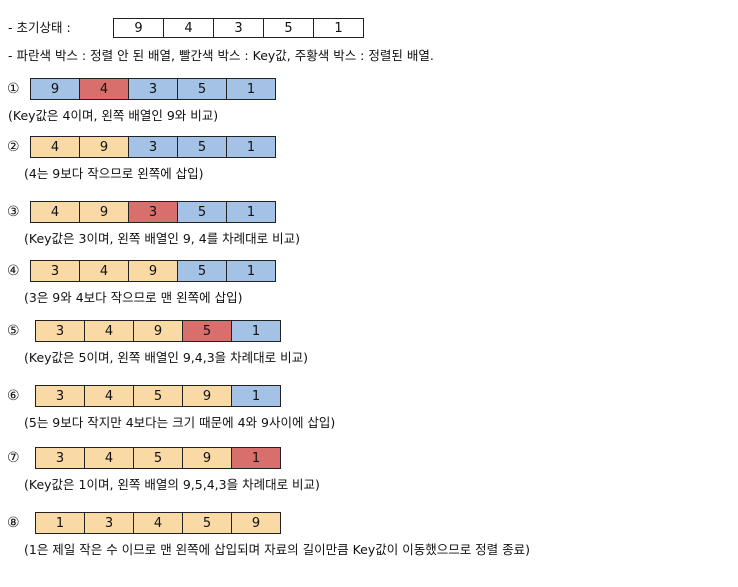 This screenshot has width=738, height=587. I want to click on step-note: (4는 9보다 작으므로 왼쪽에 삽입), so click(114, 173).